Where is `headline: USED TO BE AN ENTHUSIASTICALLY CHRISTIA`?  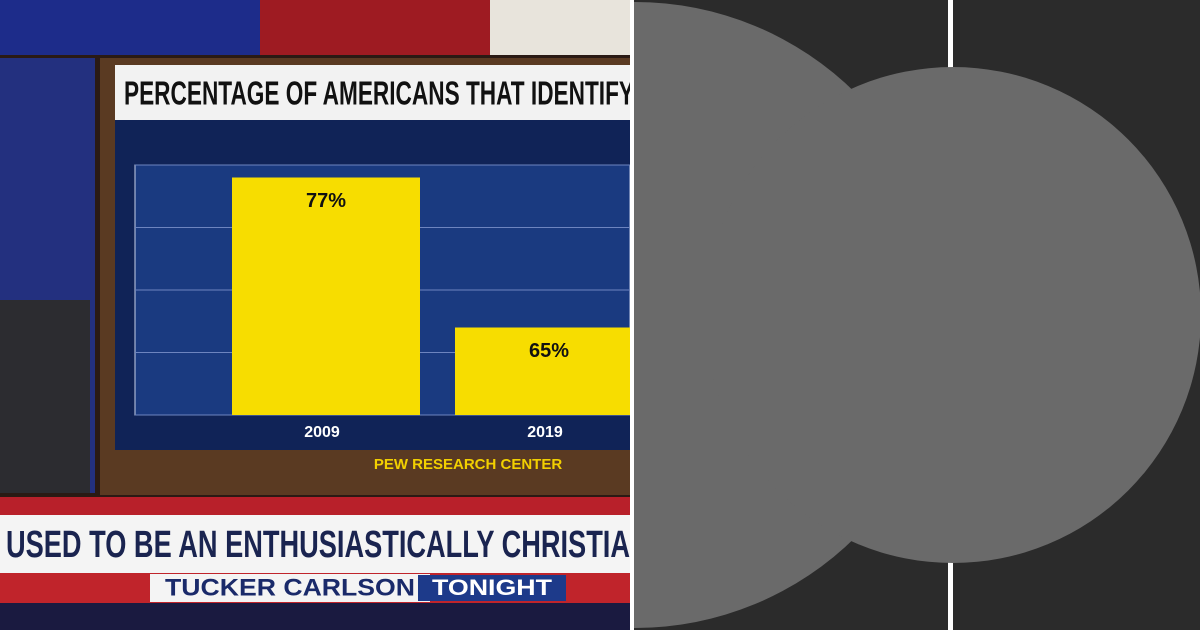
headline: USED TO BE AN ENTHUSIASTICALLY CHRISTIA is located at coordinates (318, 545).